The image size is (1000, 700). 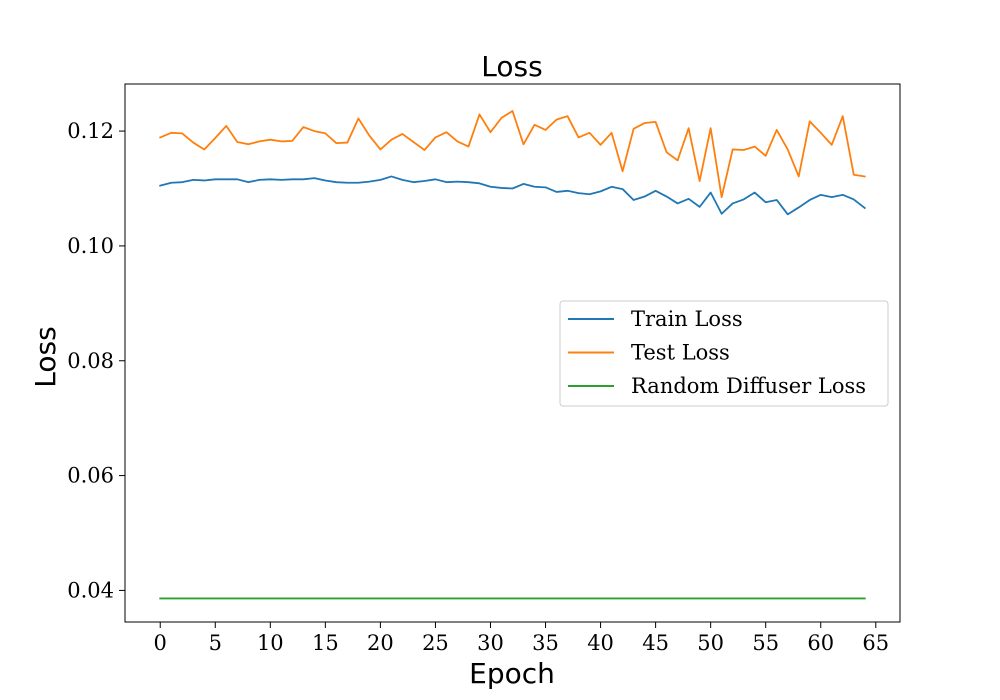 What do you see at coordinates (325, 643) in the screenshot?
I see `x-tick-label: 15` at bounding box center [325, 643].